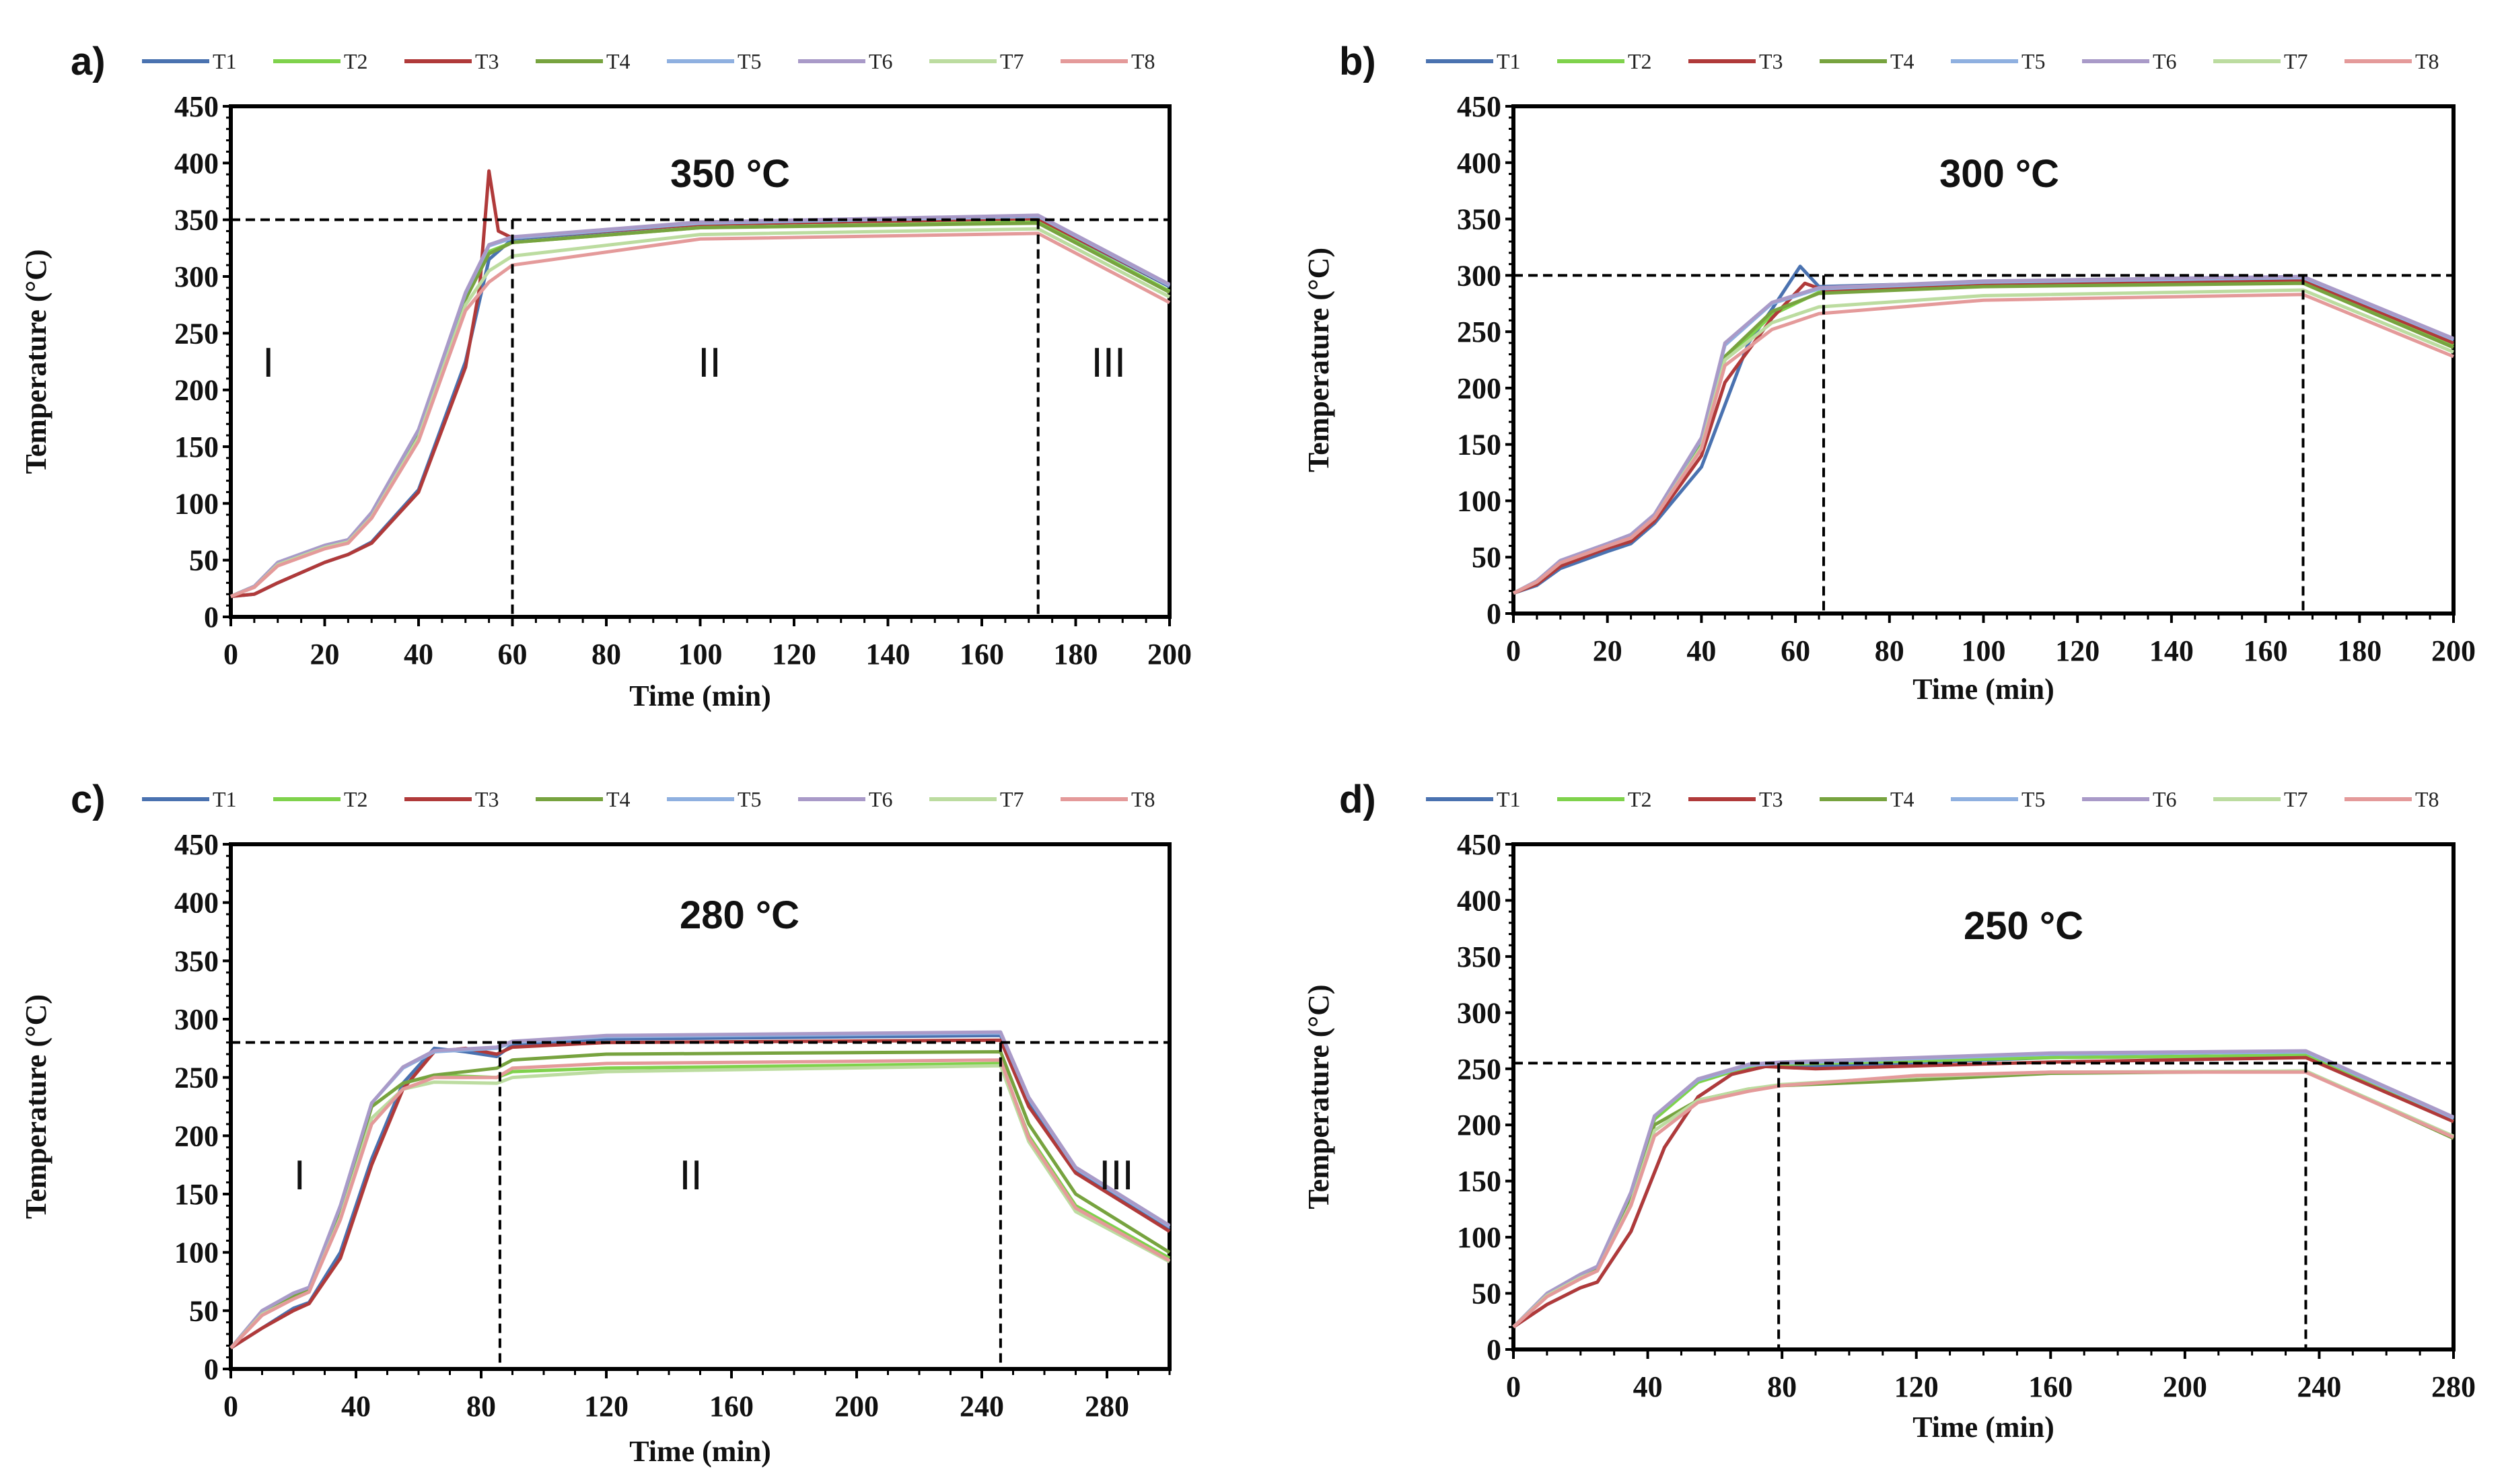  What do you see at coordinates (1771, 61) in the screenshot?
I see `legend-label-T3: T3` at bounding box center [1771, 61].